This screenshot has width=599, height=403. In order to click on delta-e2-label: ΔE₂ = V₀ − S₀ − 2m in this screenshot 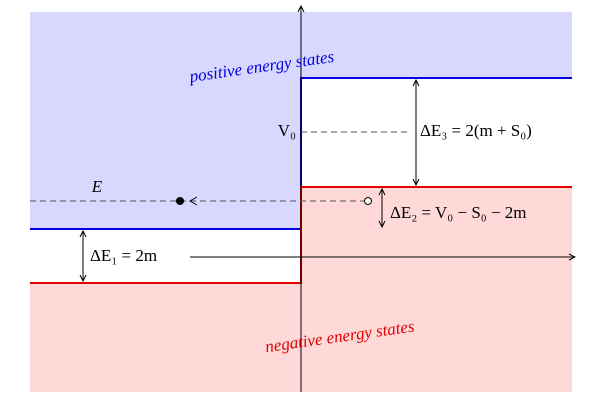, I will do `click(458, 212)`.